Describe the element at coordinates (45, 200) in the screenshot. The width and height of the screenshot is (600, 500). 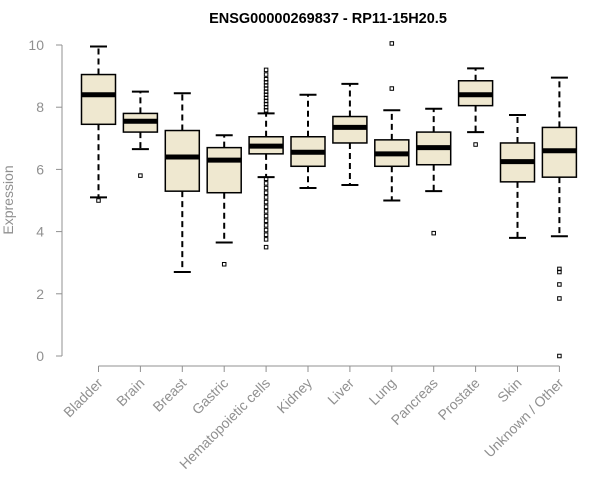
I see `y-axis: 0 2 4 6 8 10` at that location.